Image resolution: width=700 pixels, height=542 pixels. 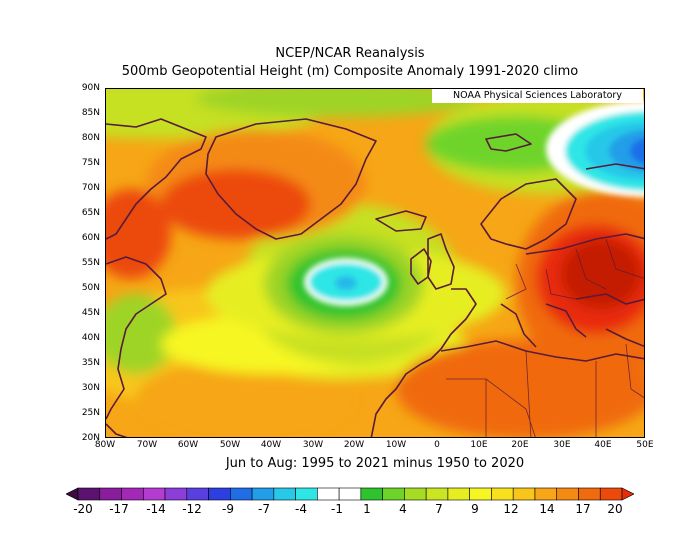 I want to click on border-russia, so click(x=624, y=258).